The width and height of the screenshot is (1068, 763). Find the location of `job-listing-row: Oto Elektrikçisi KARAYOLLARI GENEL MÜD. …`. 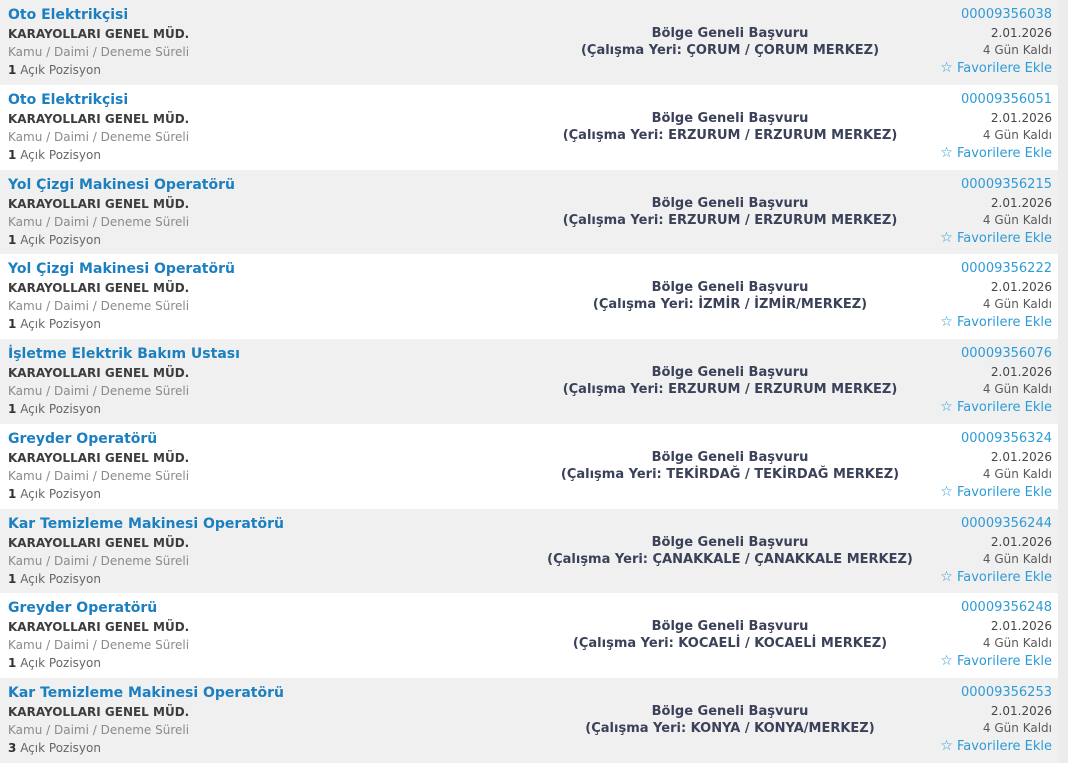

job-listing-row: Oto Elektrikçisi KARAYOLLARI GENEL MÜD. … is located at coordinates (534, 127).